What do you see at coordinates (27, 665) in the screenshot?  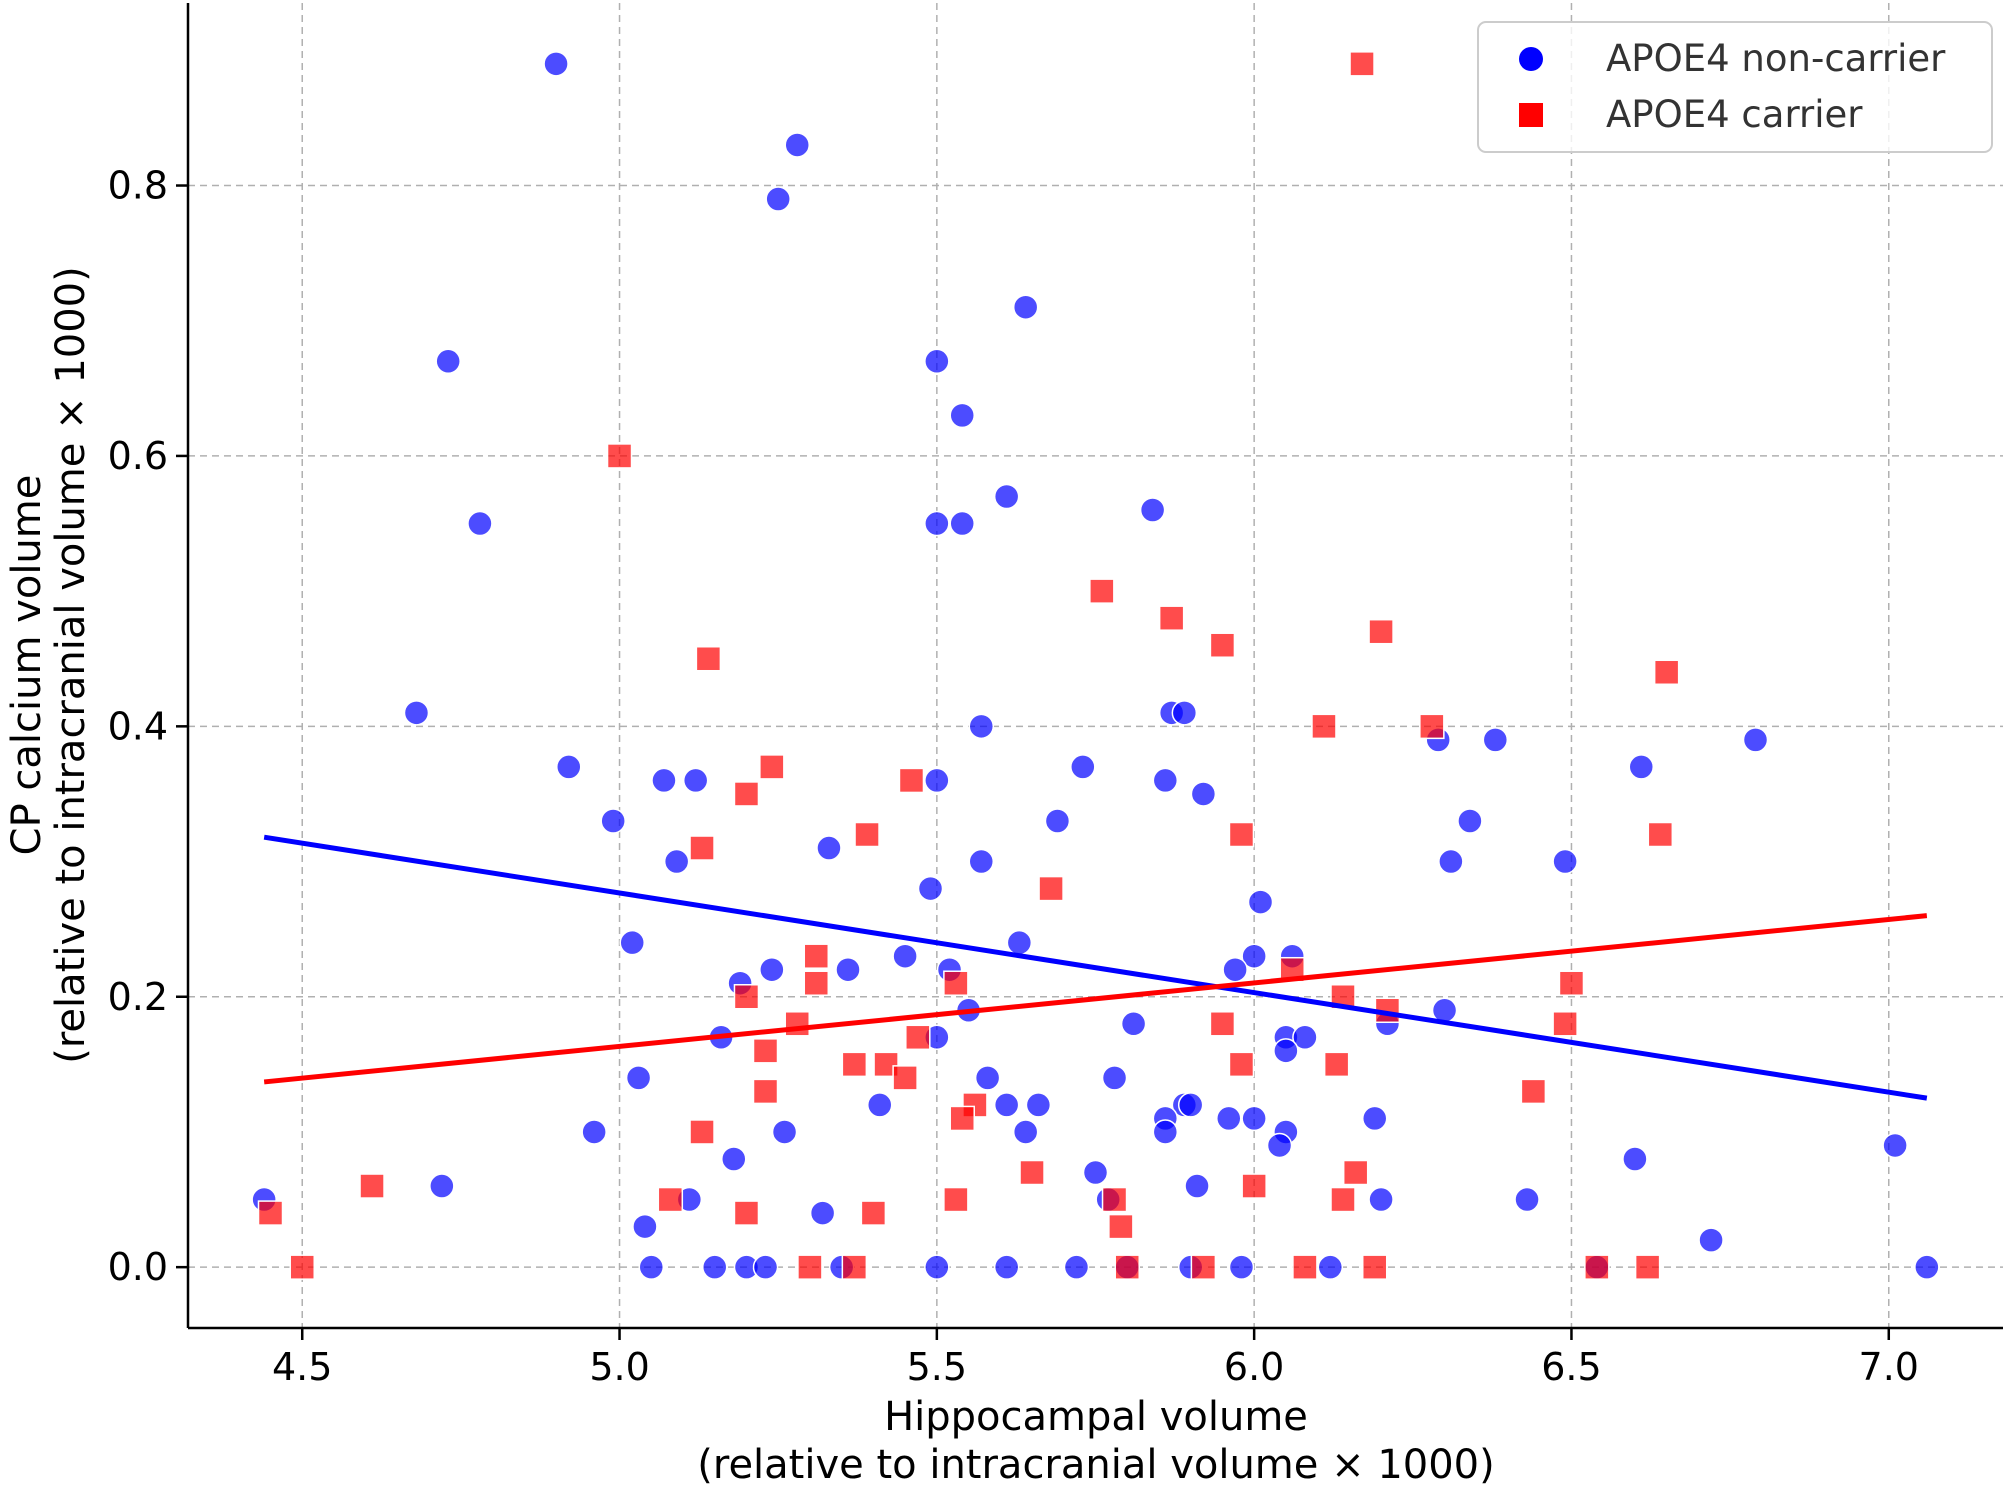 I see `y-axis-title: CP calcium volume` at bounding box center [27, 665].